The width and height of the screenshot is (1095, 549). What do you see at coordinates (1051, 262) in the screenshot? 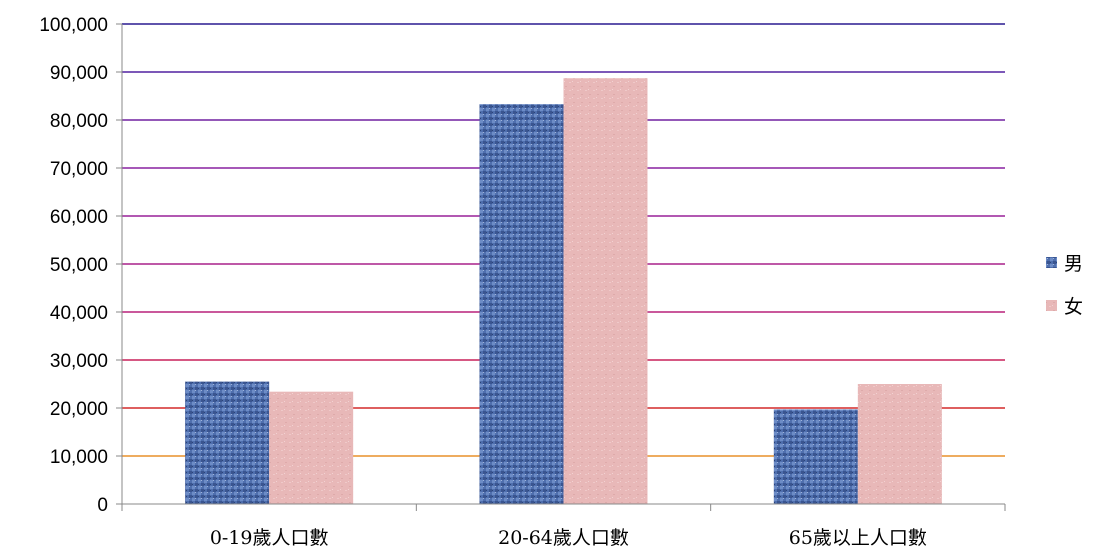
I see `legend-swatch-male` at bounding box center [1051, 262].